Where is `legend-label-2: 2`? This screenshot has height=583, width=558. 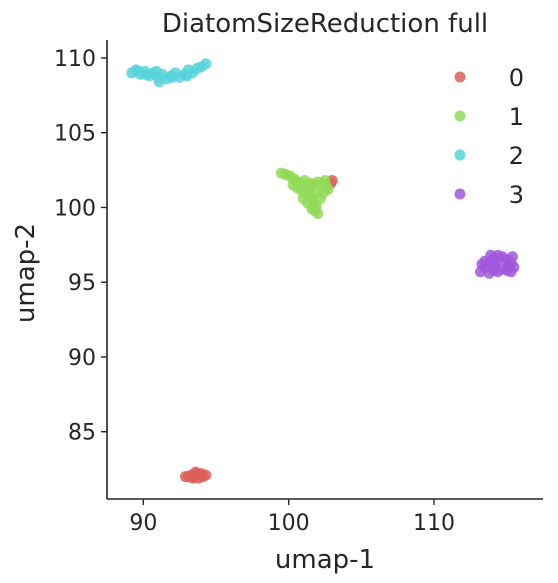 legend-label-2: 2 is located at coordinates (516, 156).